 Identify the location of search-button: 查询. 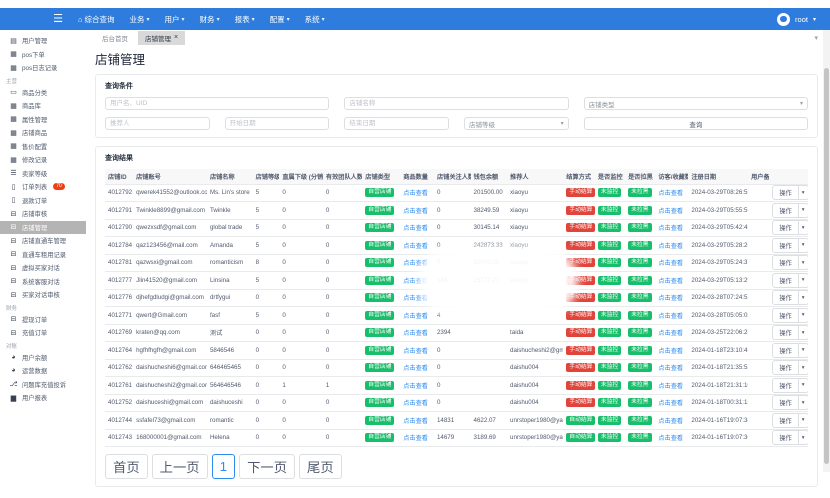
(695, 123).